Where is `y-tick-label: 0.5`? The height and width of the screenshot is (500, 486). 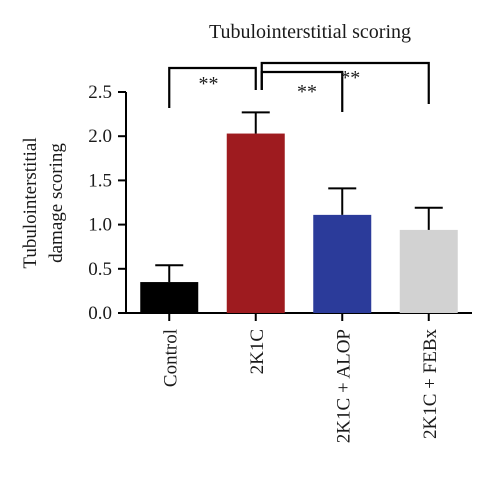 y-tick-label: 0.5 is located at coordinates (100, 269).